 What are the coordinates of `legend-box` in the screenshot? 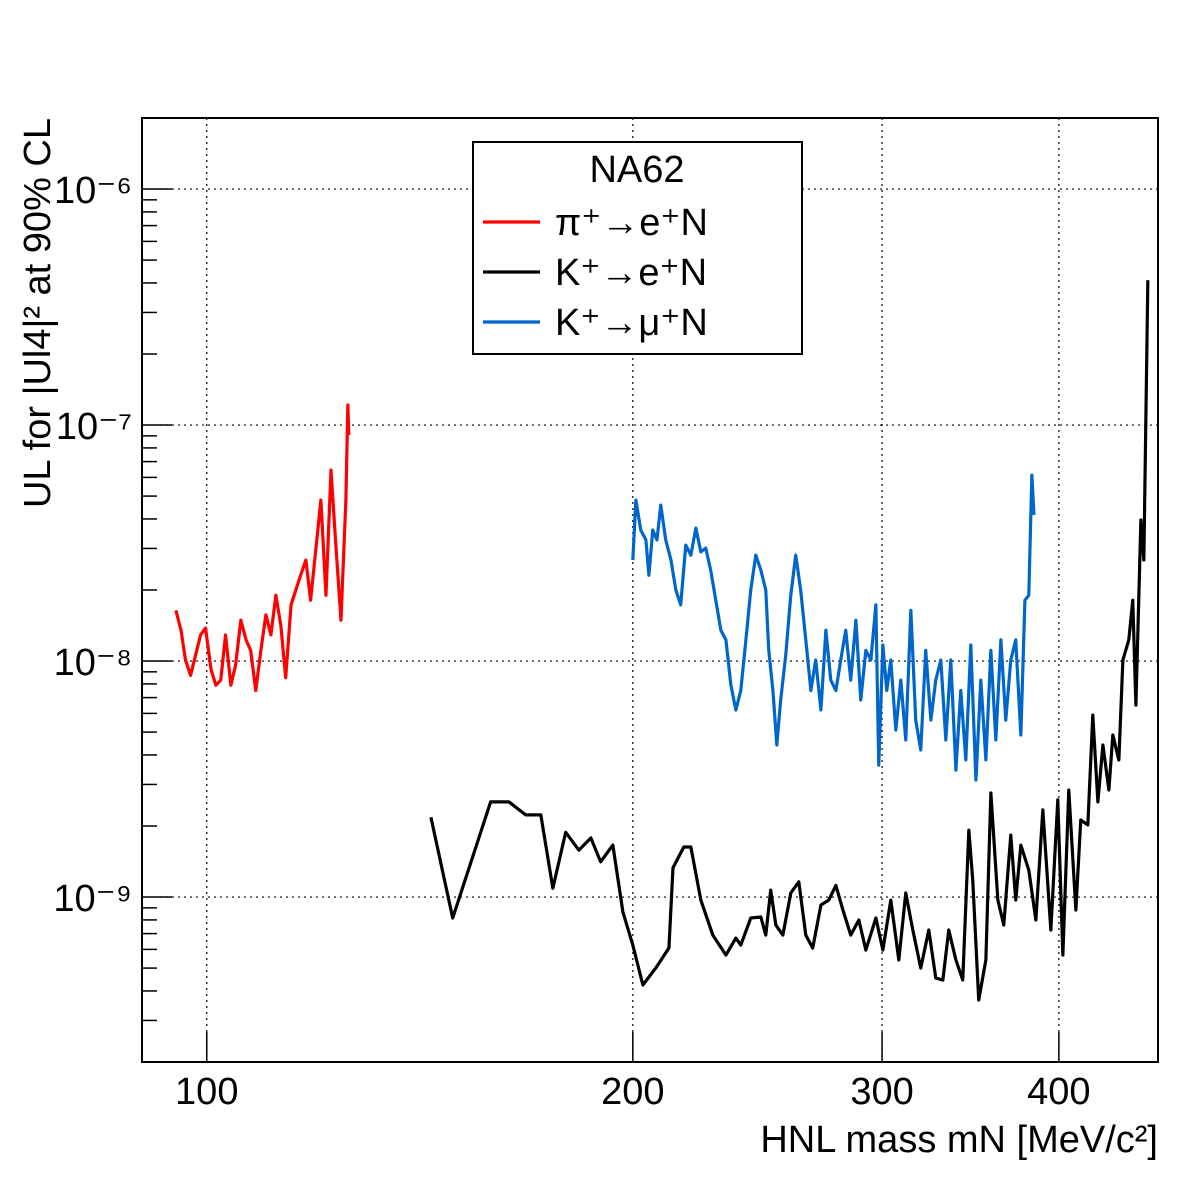 It's located at (637, 248).